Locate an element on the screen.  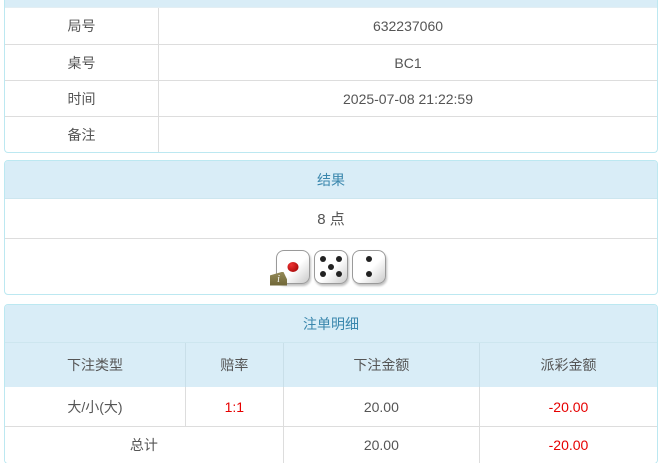
col-header-odds: 赔率 is located at coordinates (233, 365).